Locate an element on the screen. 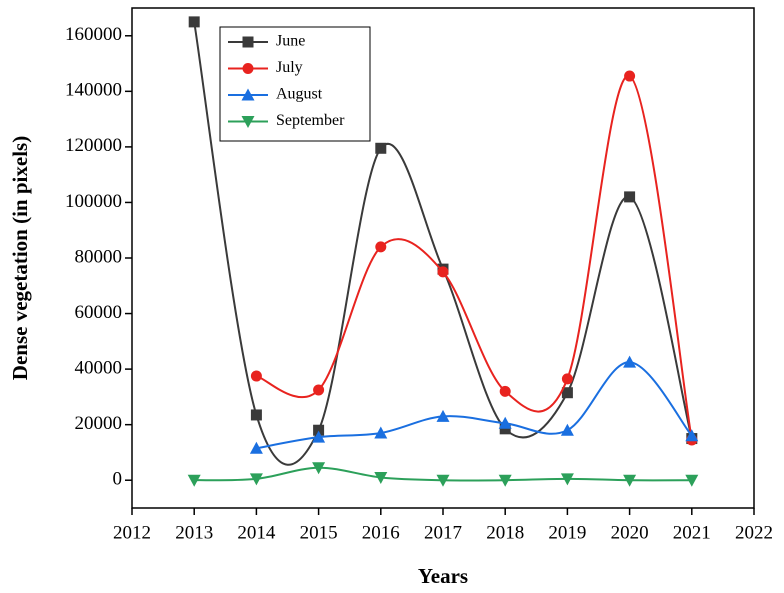  legend-label: June is located at coordinates (290, 41).